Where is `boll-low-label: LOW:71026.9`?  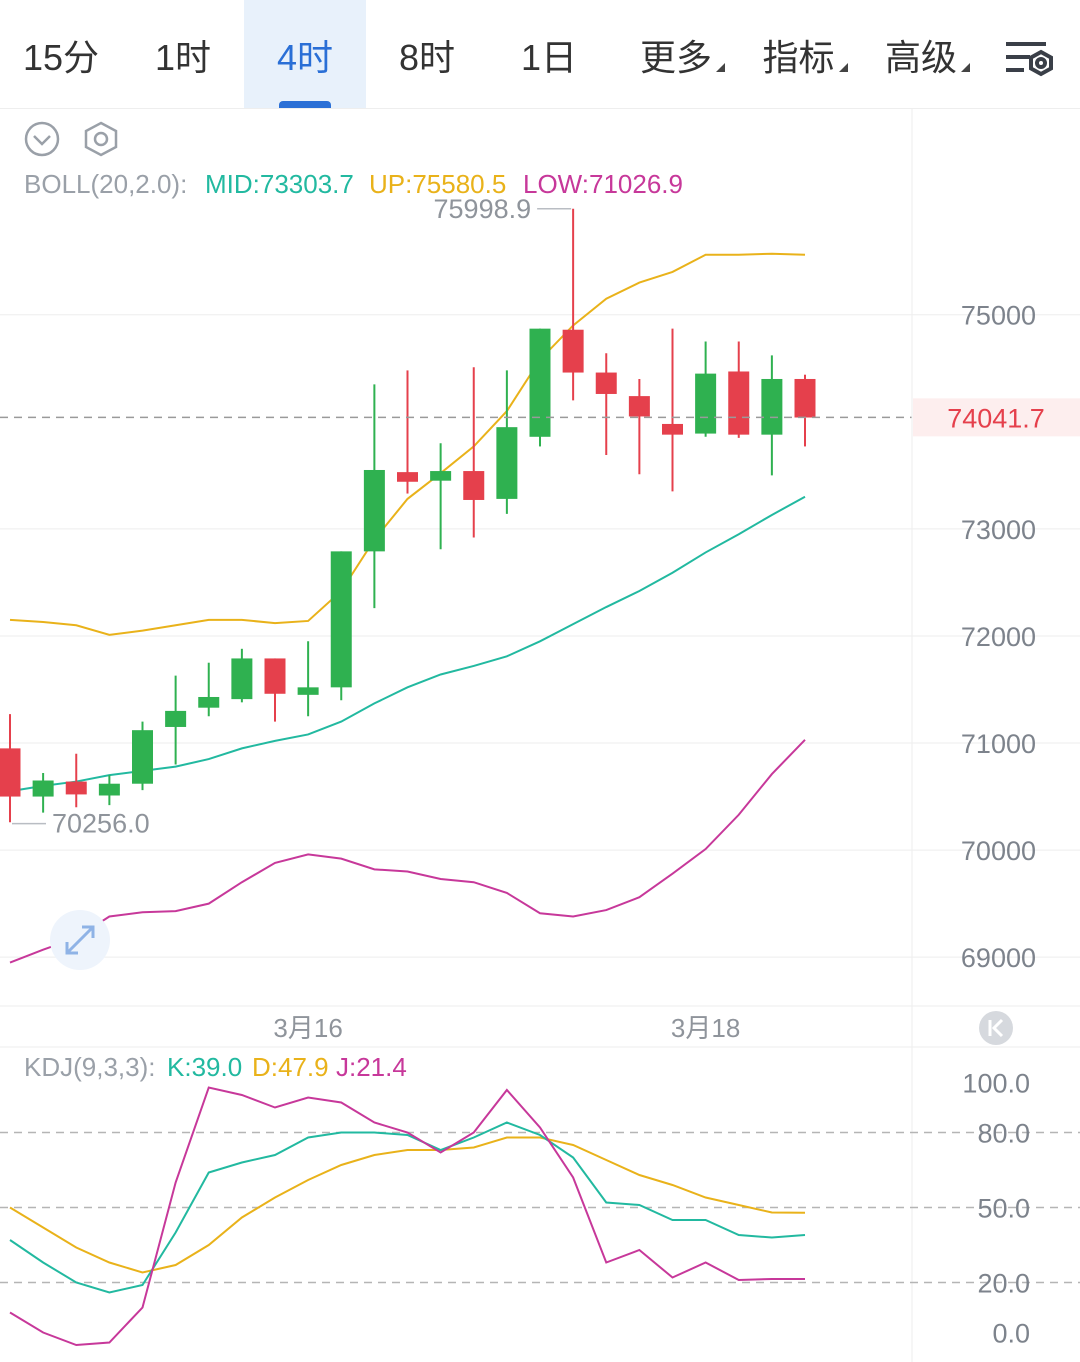 boll-low-label: LOW:71026.9 is located at coordinates (603, 184).